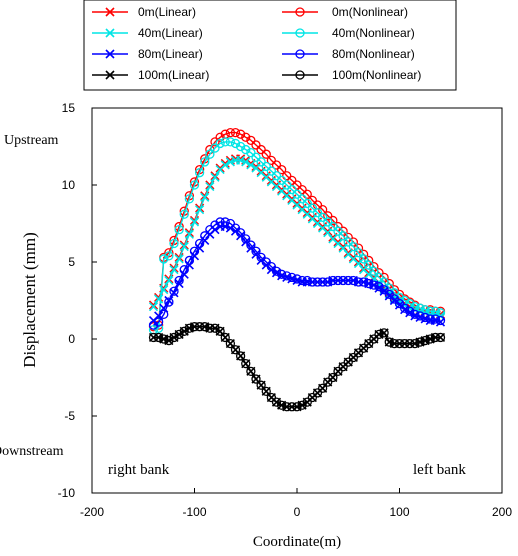 This screenshot has width=518, height=556. I want to click on x-tick-label: -200, so click(92, 512).